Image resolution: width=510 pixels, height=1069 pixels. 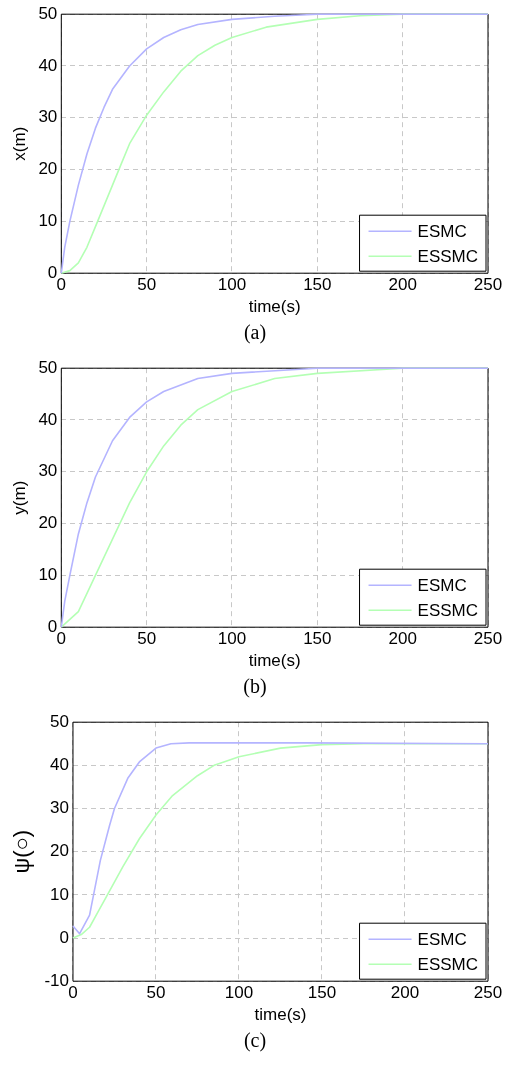 What do you see at coordinates (255, 1041) in the screenshot?
I see `text: (c)` at bounding box center [255, 1041].